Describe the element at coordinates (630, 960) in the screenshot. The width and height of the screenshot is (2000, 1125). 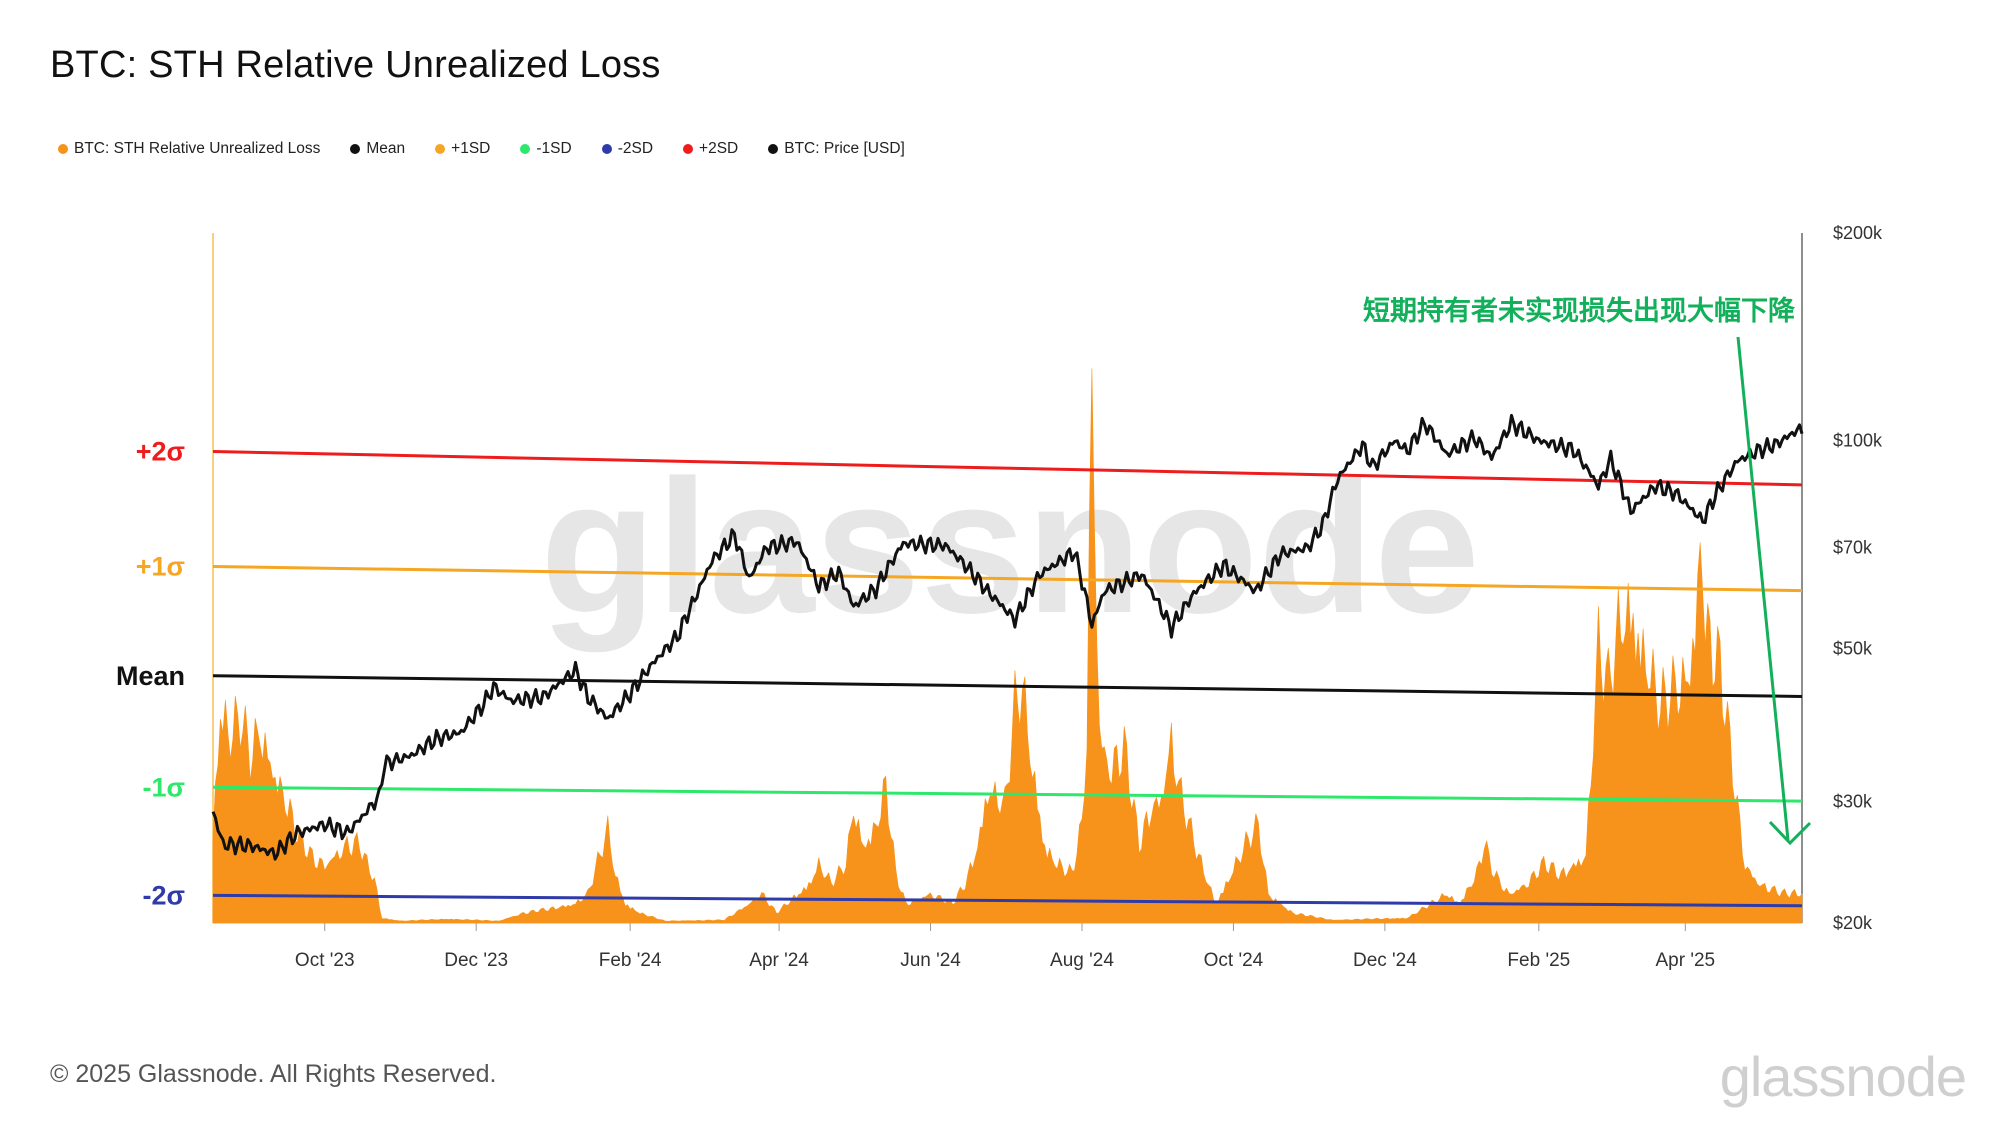
I see `x-tick-label: Feb '24` at that location.